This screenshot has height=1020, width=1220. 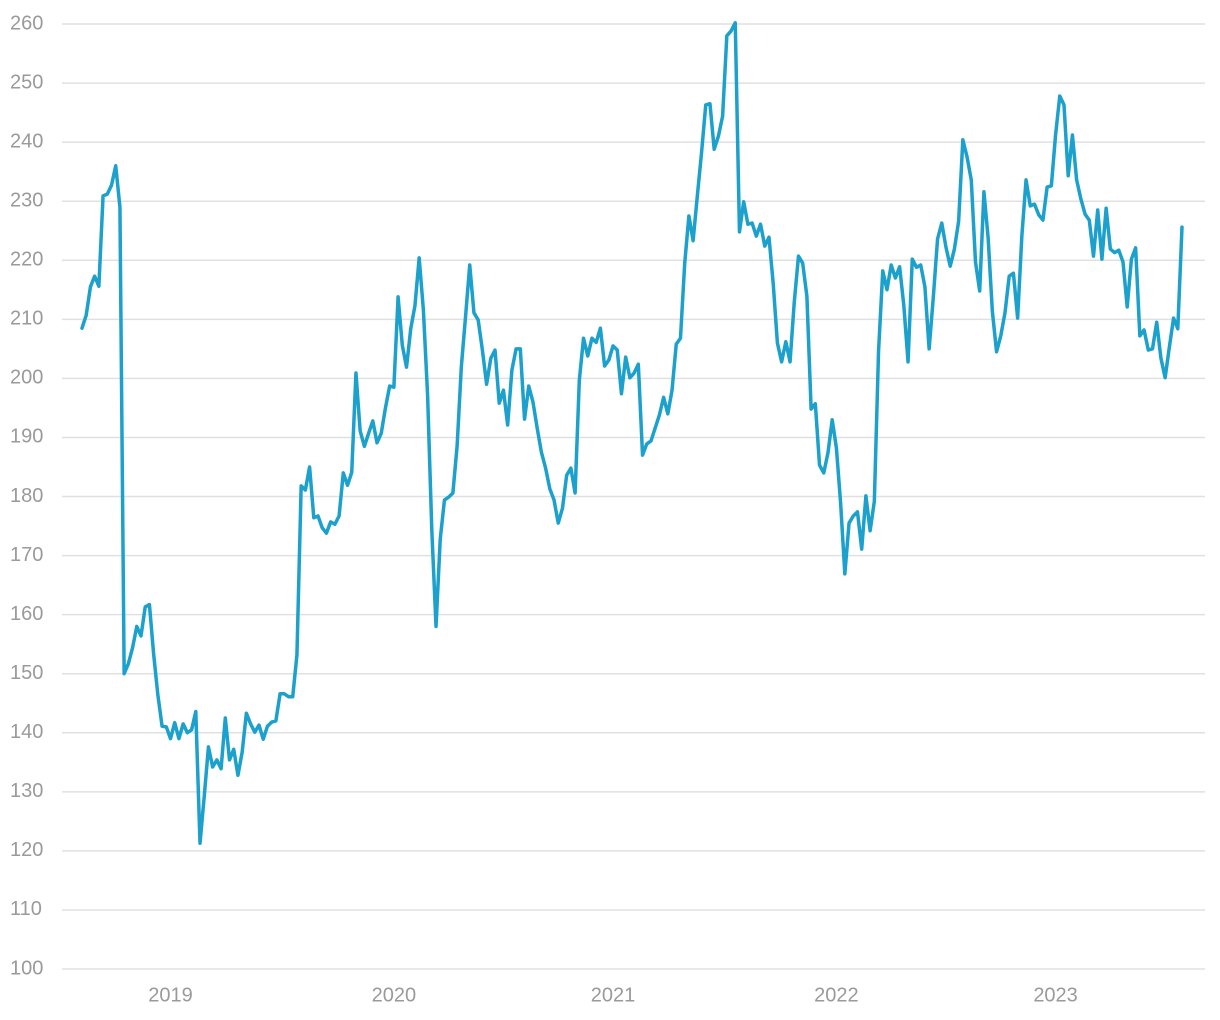 I want to click on y-tick-label: 180, so click(x=26, y=496).